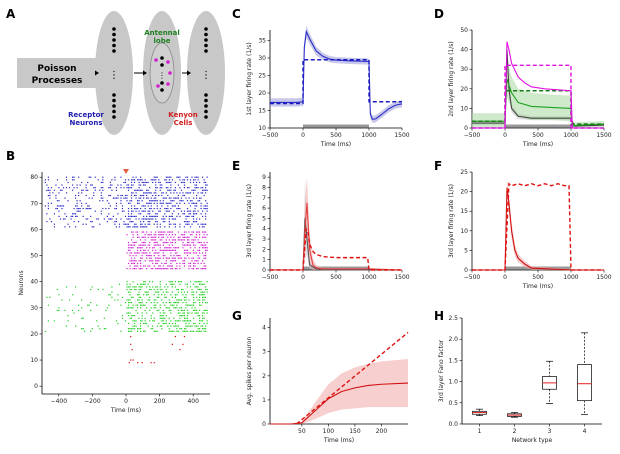 The height and width of the screenshot is (454, 620). What do you see at coordinates (537, 144) in the screenshot?
I see `d-x-label: Time (ms)` at bounding box center [537, 144].